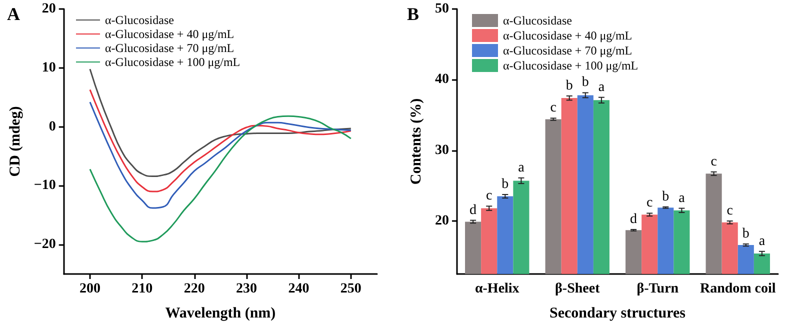  Describe the element at coordinates (220, 314) in the screenshot. I see `x-axis-title: Wavelength (nm)` at that location.